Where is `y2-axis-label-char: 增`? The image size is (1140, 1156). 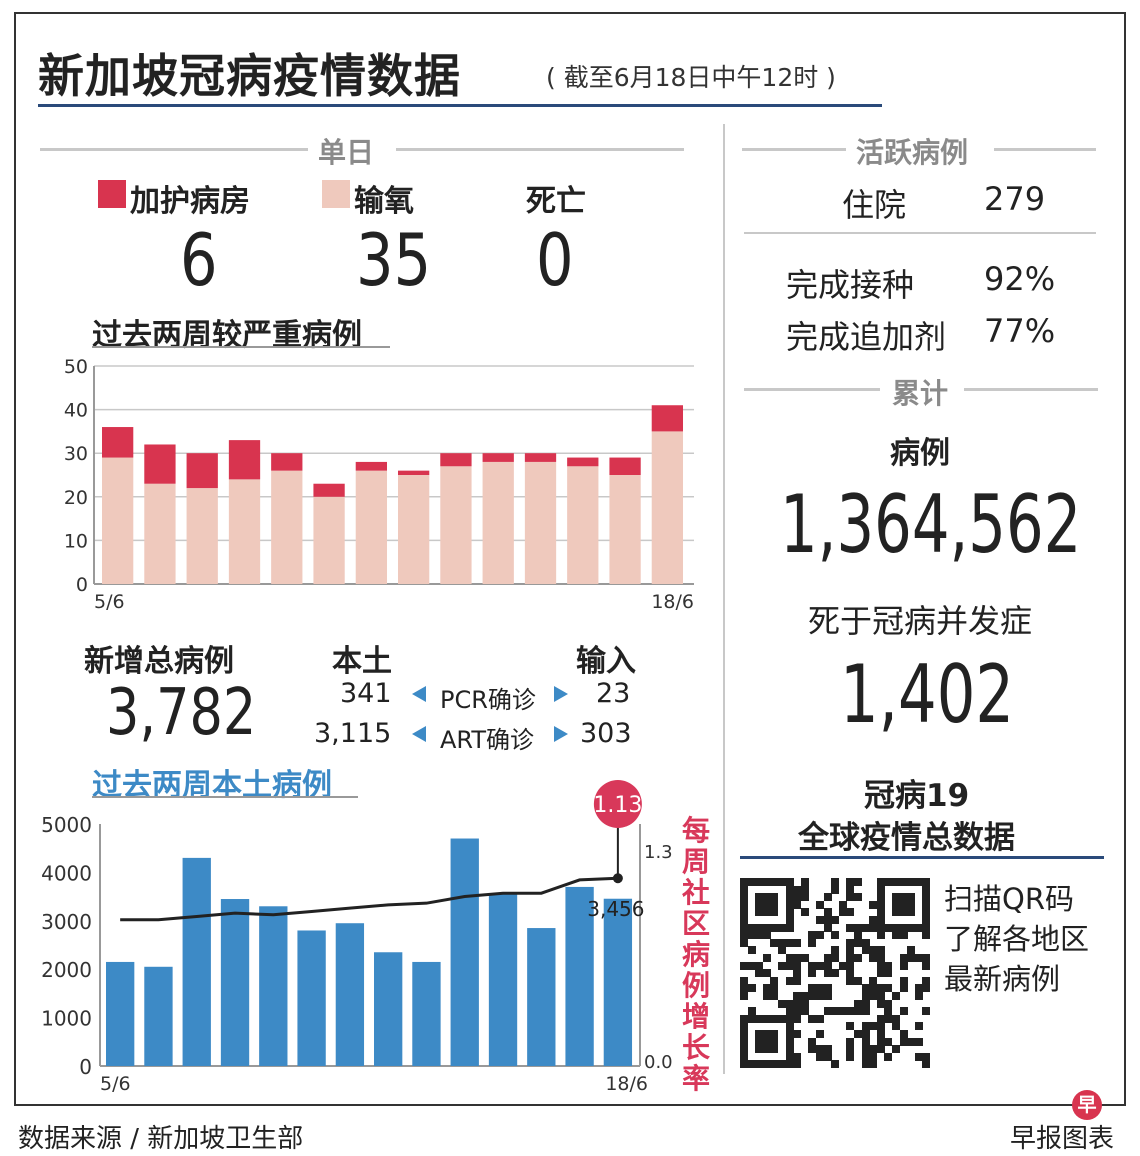 y2-axis-label-char: 增 is located at coordinates (696, 1016).